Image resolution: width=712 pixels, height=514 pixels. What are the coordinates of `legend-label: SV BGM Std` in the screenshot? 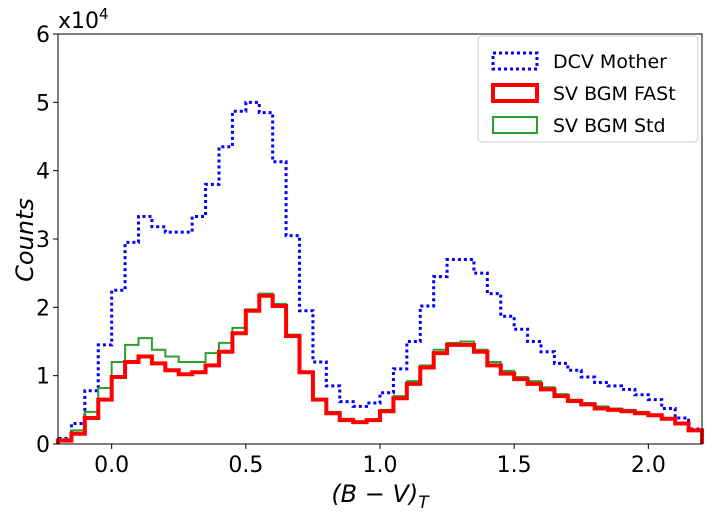 It's located at (609, 126).